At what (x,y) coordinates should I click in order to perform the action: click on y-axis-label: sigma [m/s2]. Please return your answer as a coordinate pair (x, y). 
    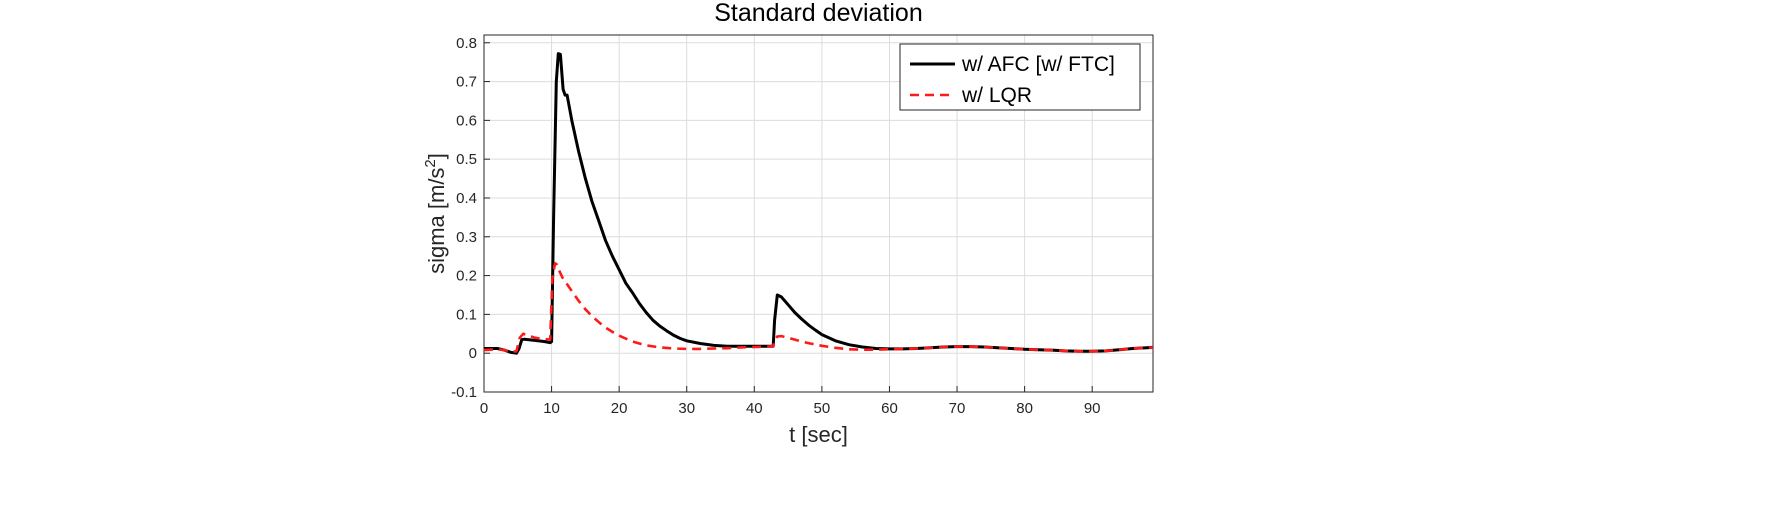
    Looking at the image, I should click on (435, 213).